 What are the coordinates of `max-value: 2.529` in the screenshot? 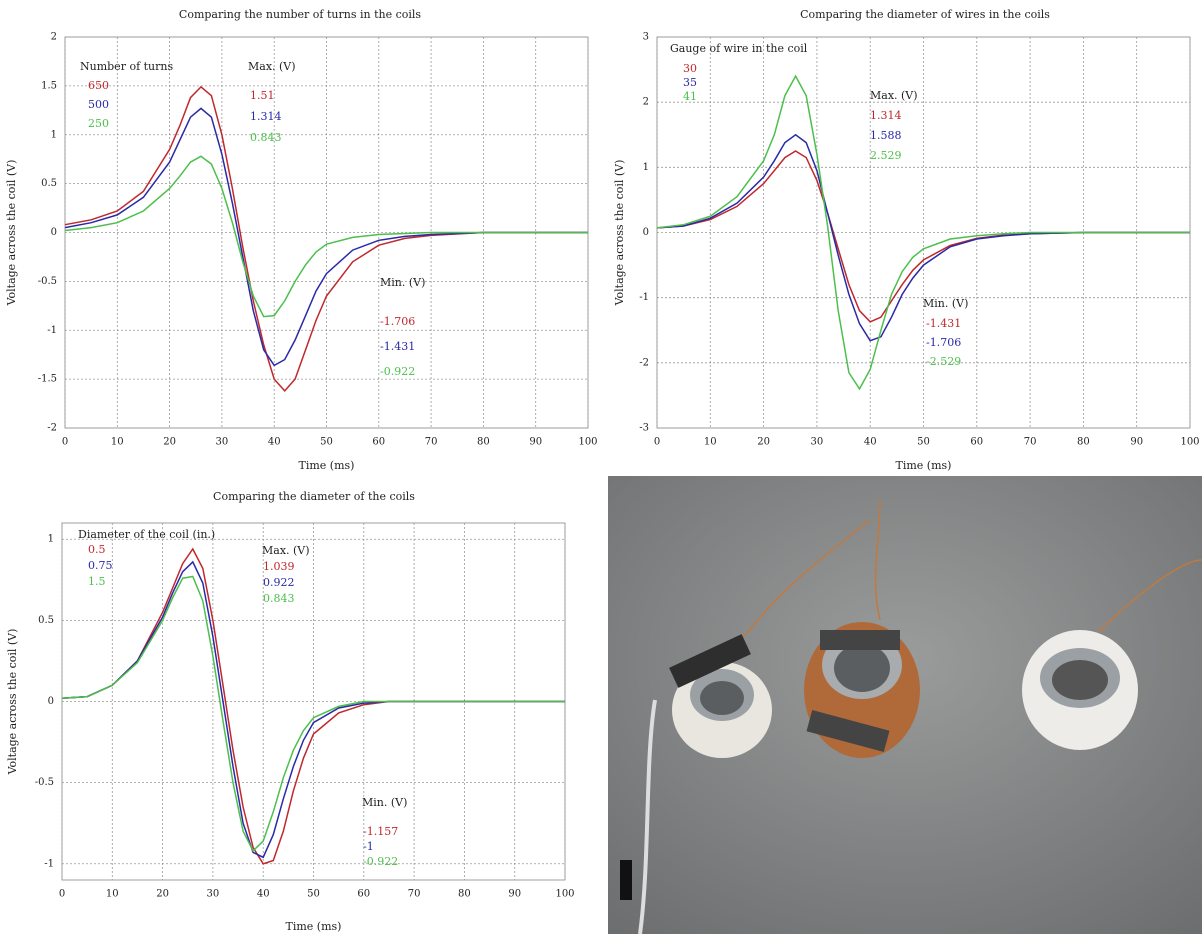 It's located at (886, 155).